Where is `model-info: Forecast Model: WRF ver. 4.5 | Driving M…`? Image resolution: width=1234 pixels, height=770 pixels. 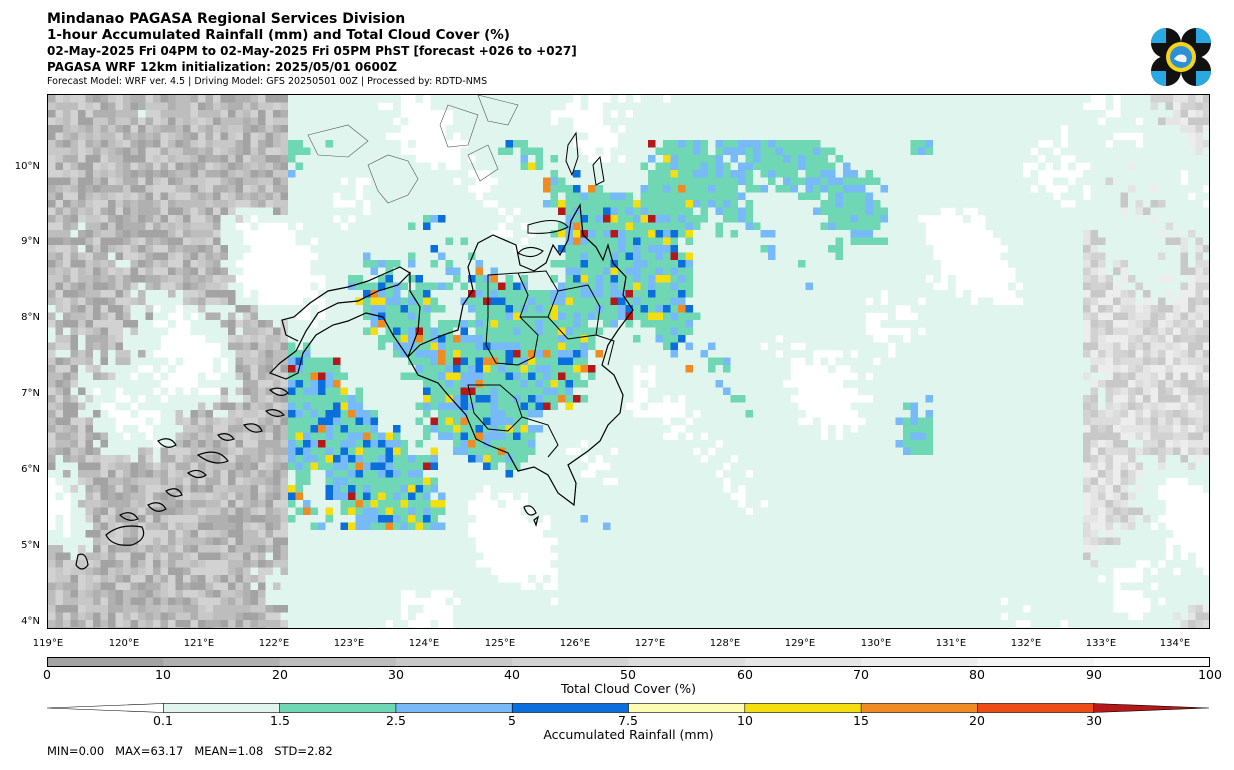
model-info: Forecast Model: WRF ver. 4.5 | Driving M… is located at coordinates (267, 81).